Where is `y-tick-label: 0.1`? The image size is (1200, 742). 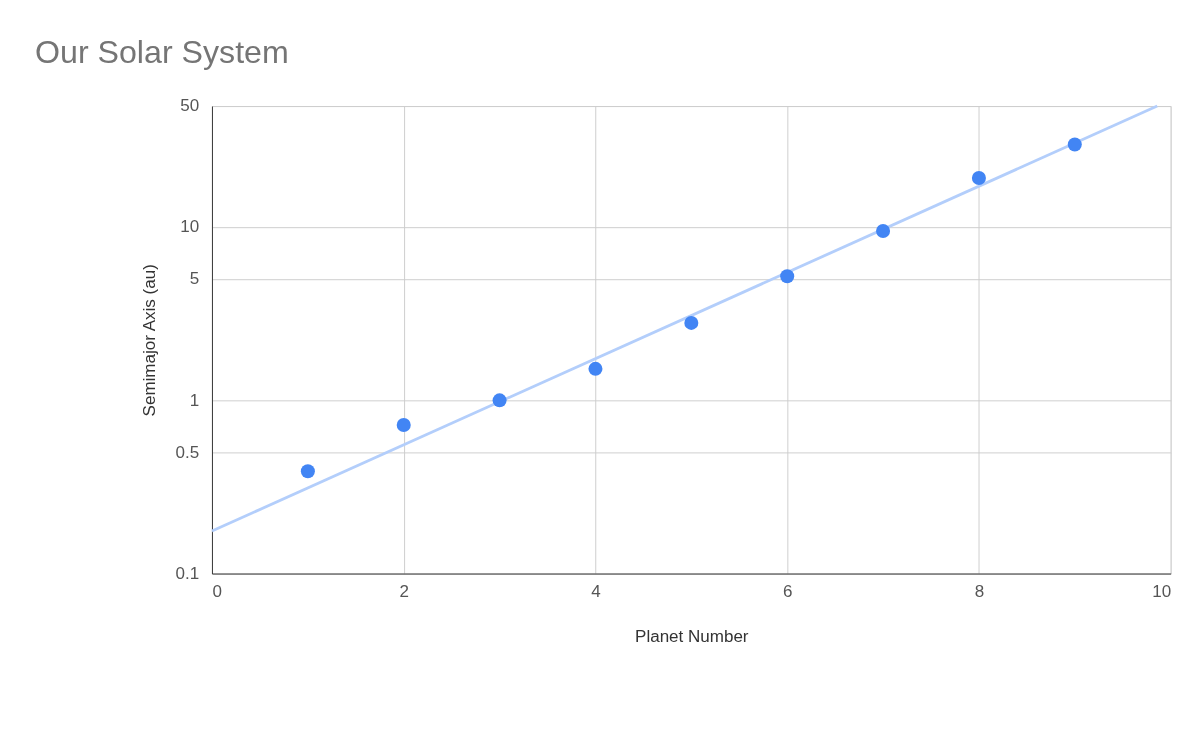
y-tick-label: 0.1 is located at coordinates (187, 573).